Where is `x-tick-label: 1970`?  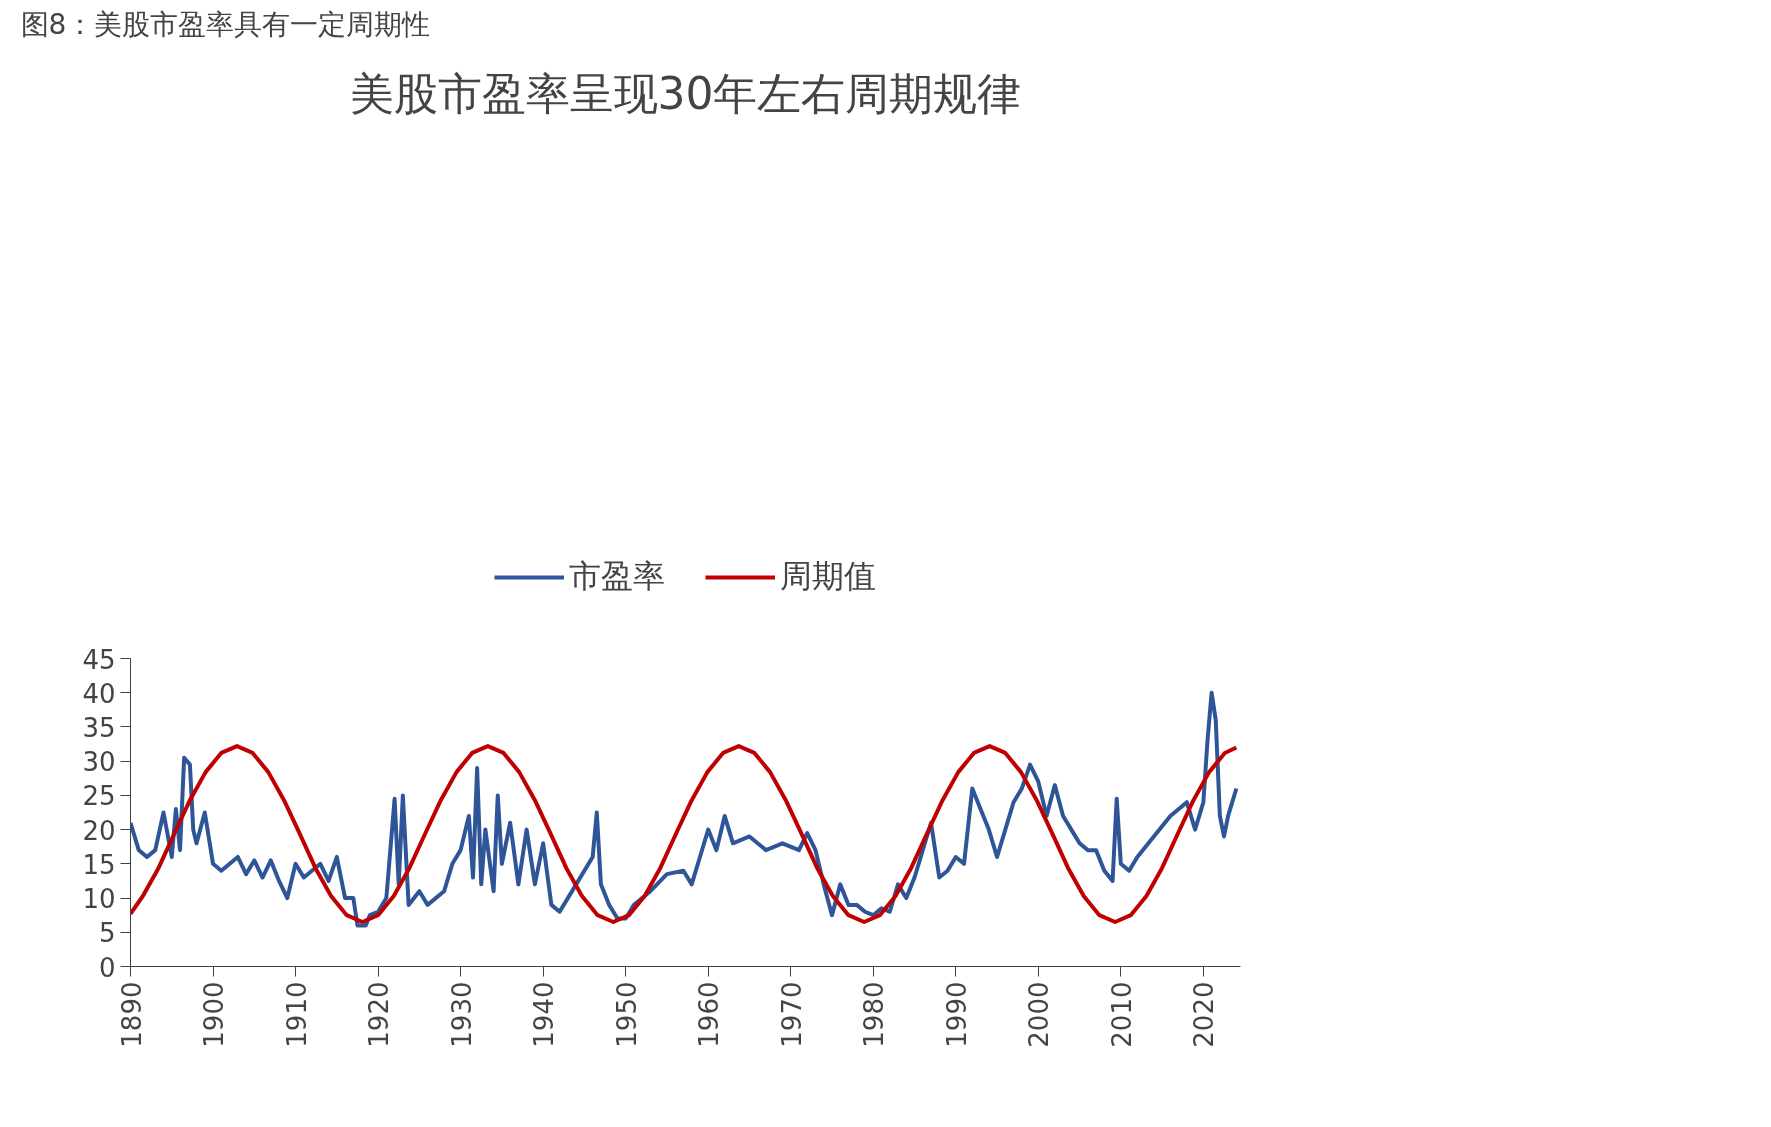
x-tick-label: 1970 is located at coordinates (791, 1014).